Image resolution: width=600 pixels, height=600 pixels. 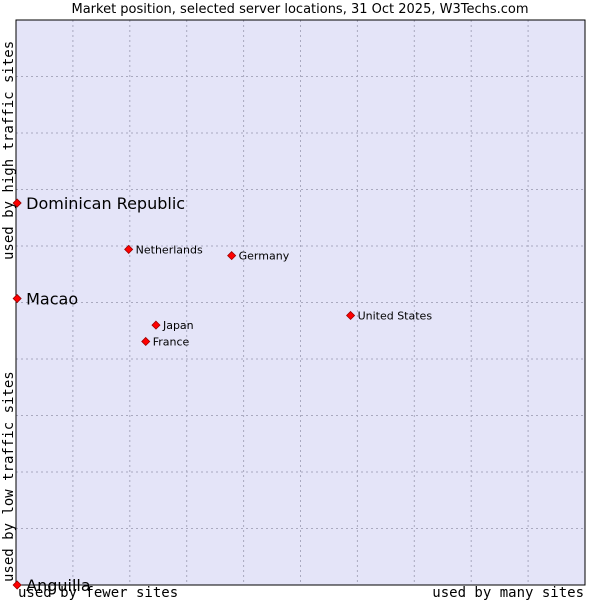 What do you see at coordinates (156, 325) in the screenshot?
I see `point-marker-japan` at bounding box center [156, 325].